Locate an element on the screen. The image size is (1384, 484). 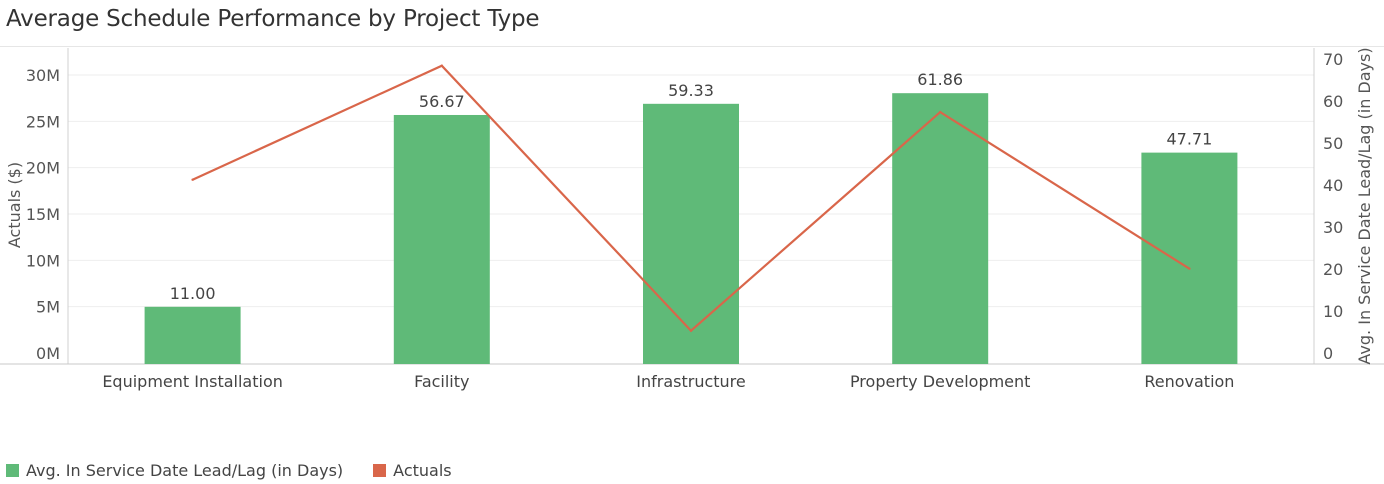
right-tick-label: 50 is located at coordinates (1333, 143).